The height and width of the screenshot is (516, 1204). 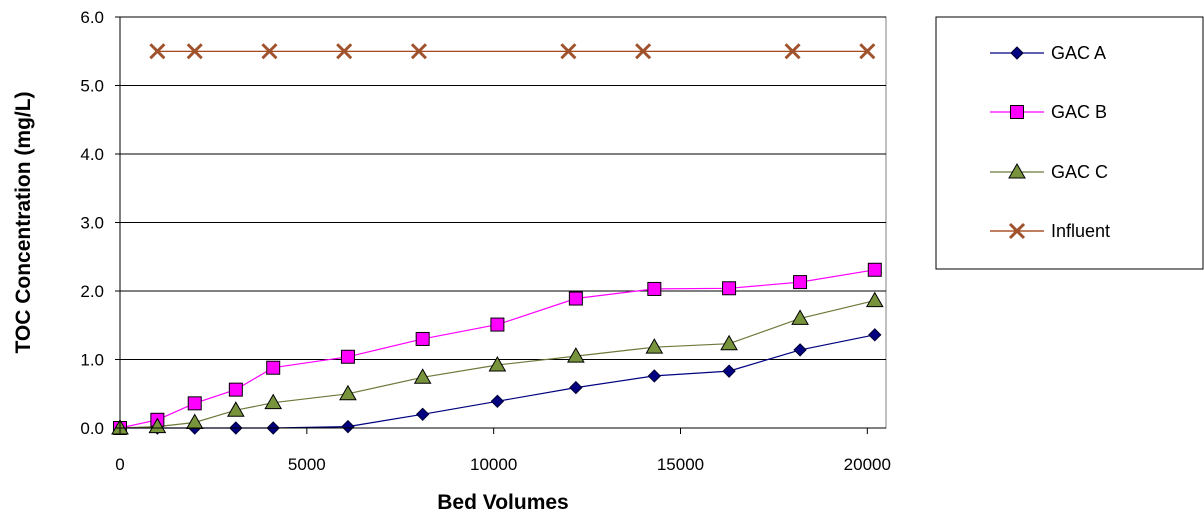 I want to click on x-axis-title: Bed Volumes, so click(x=502, y=502).